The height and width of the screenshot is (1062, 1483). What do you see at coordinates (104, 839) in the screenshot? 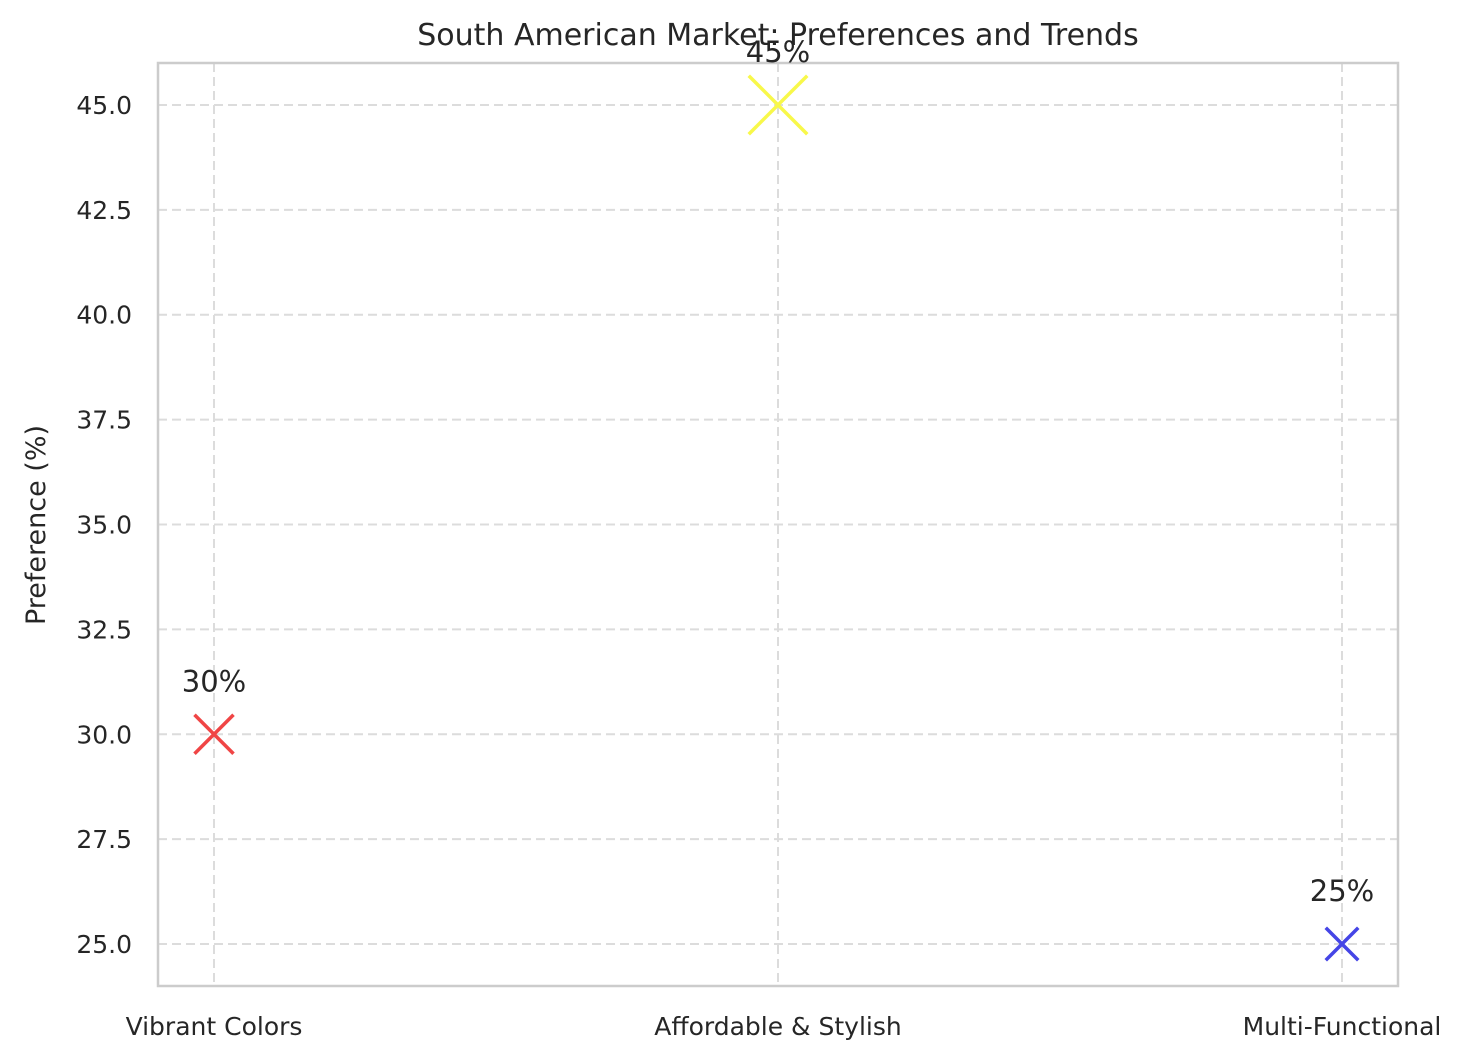
I see `y-tick-label: 27.5` at bounding box center [104, 839].